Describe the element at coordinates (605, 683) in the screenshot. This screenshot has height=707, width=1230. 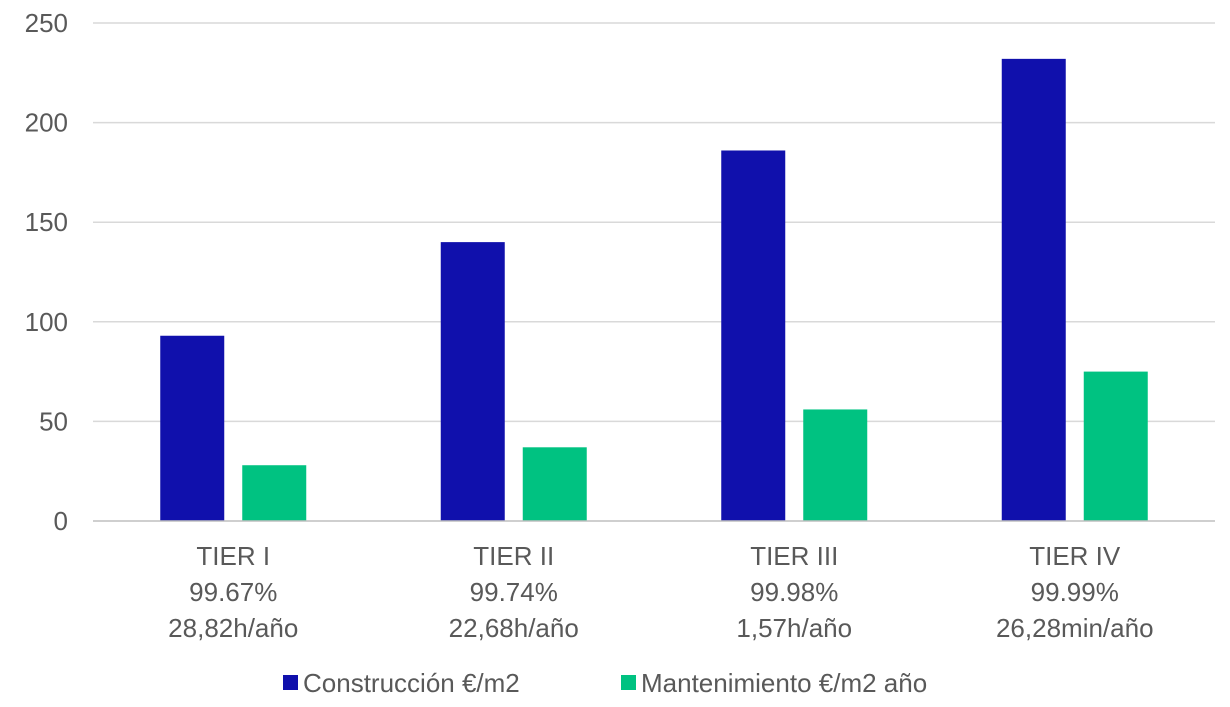
I see `legend: Construcción €/m2 Mantenimiento €/m2 año` at that location.